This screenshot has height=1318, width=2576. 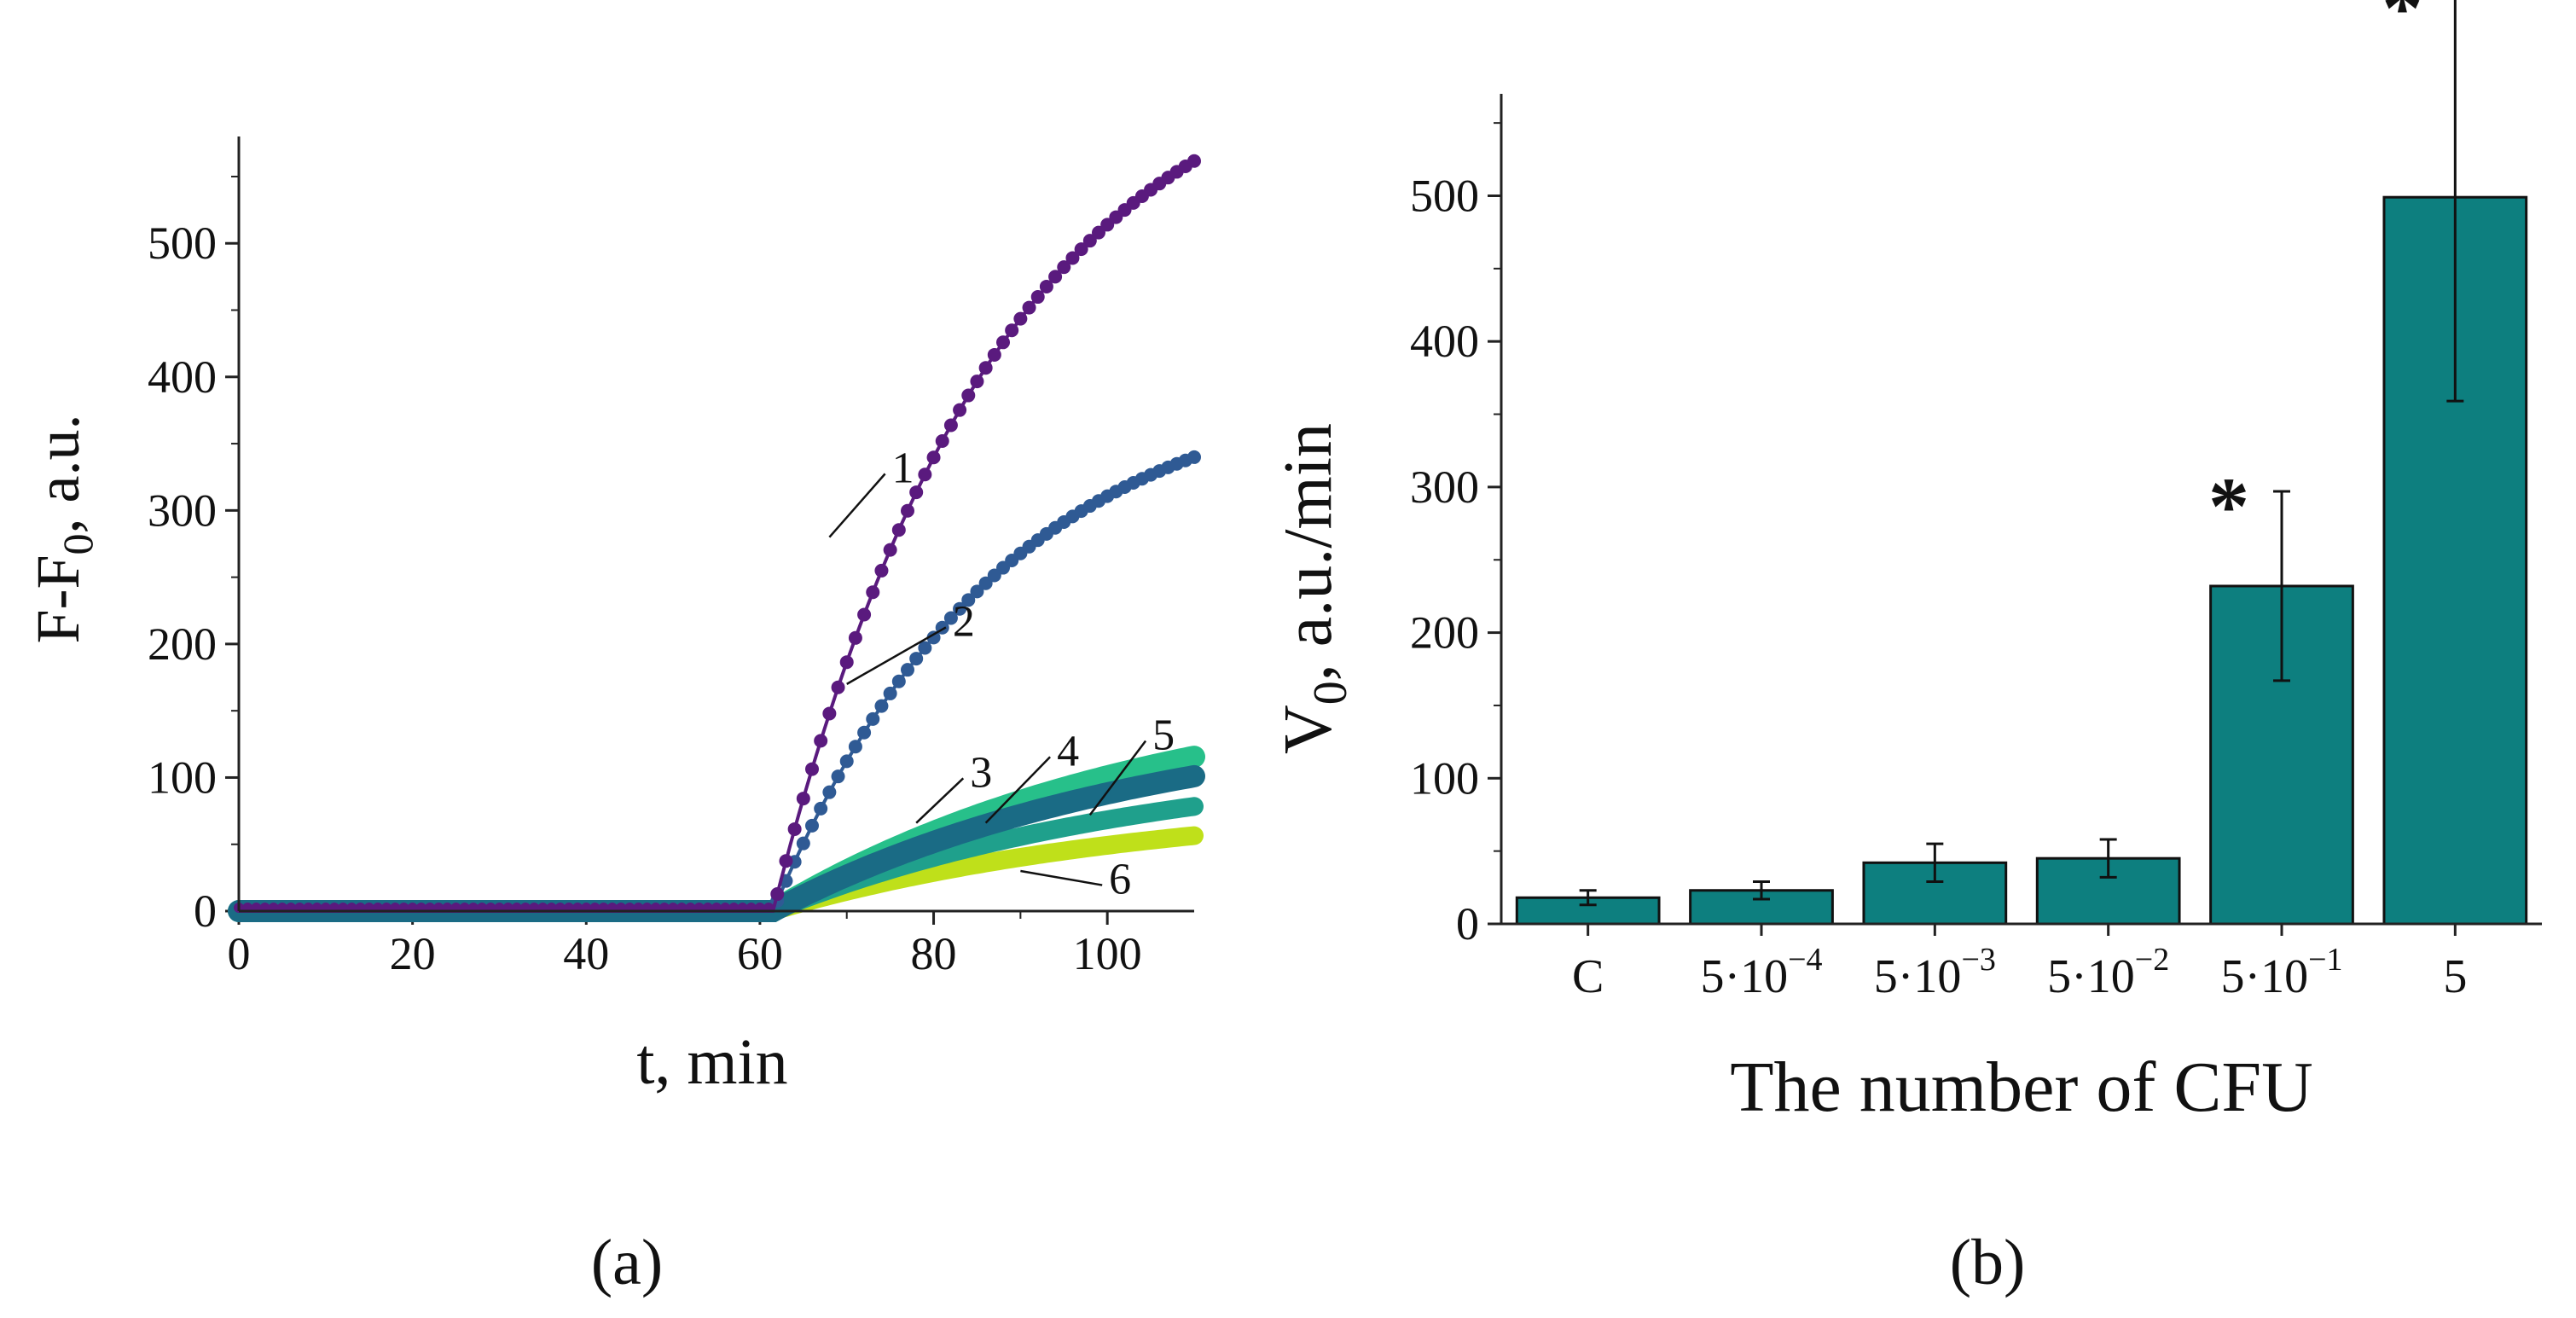 I want to click on panel-a-y-tick-label: 200, so click(x=182, y=644).